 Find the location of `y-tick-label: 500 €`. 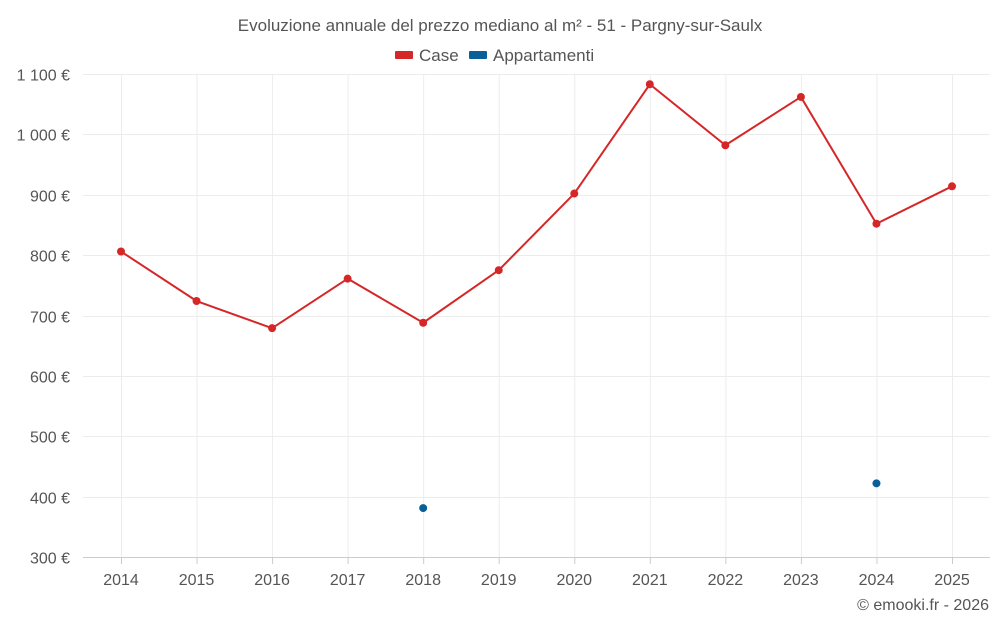

y-tick-label: 500 € is located at coordinates (50, 438).